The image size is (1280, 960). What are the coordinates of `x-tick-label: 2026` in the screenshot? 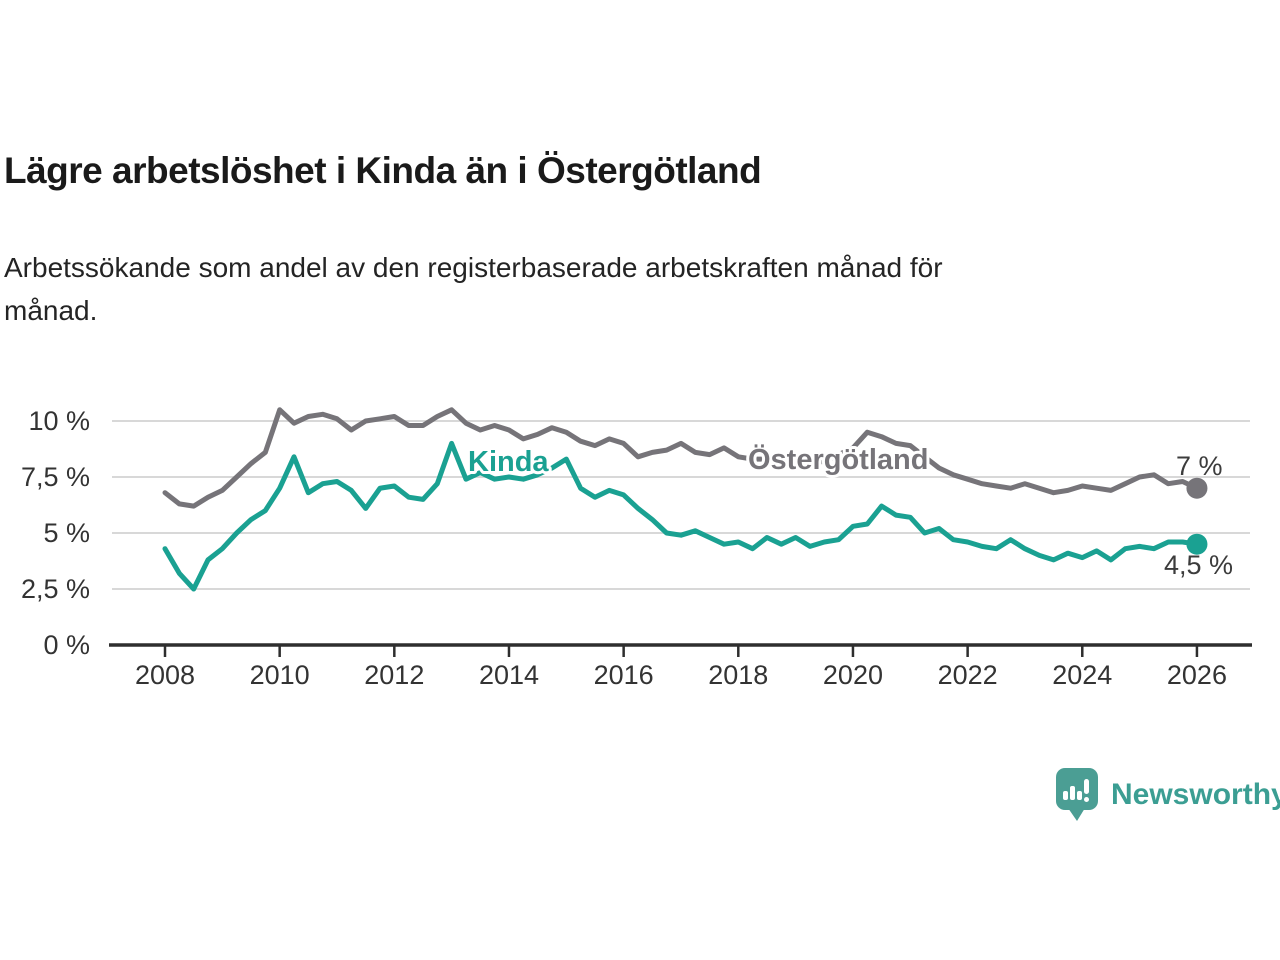 It's located at (1197, 675).